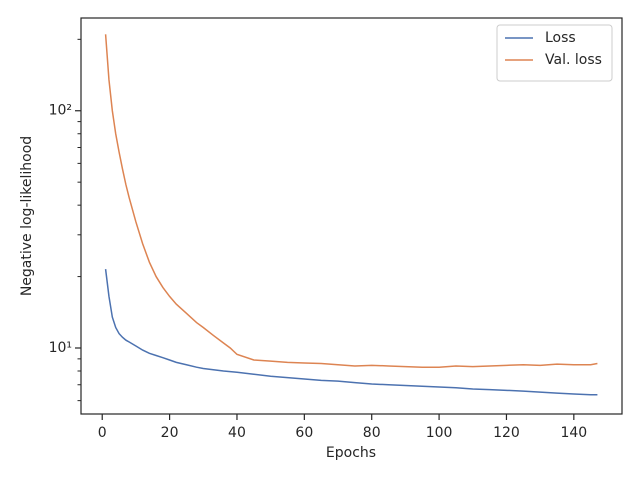  Describe the element at coordinates (573, 433) in the screenshot. I see `x-tick-label: 140` at that location.